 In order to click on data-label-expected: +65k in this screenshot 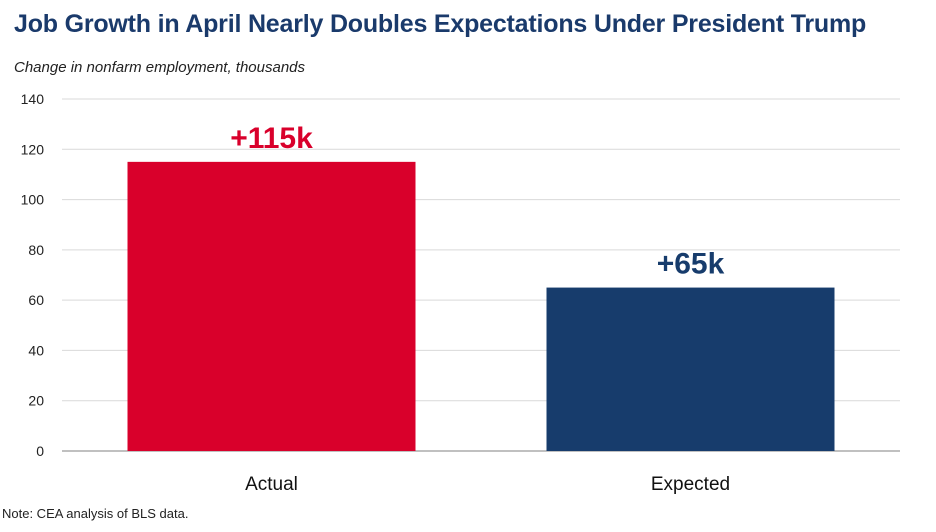, I will do `click(691, 264)`.